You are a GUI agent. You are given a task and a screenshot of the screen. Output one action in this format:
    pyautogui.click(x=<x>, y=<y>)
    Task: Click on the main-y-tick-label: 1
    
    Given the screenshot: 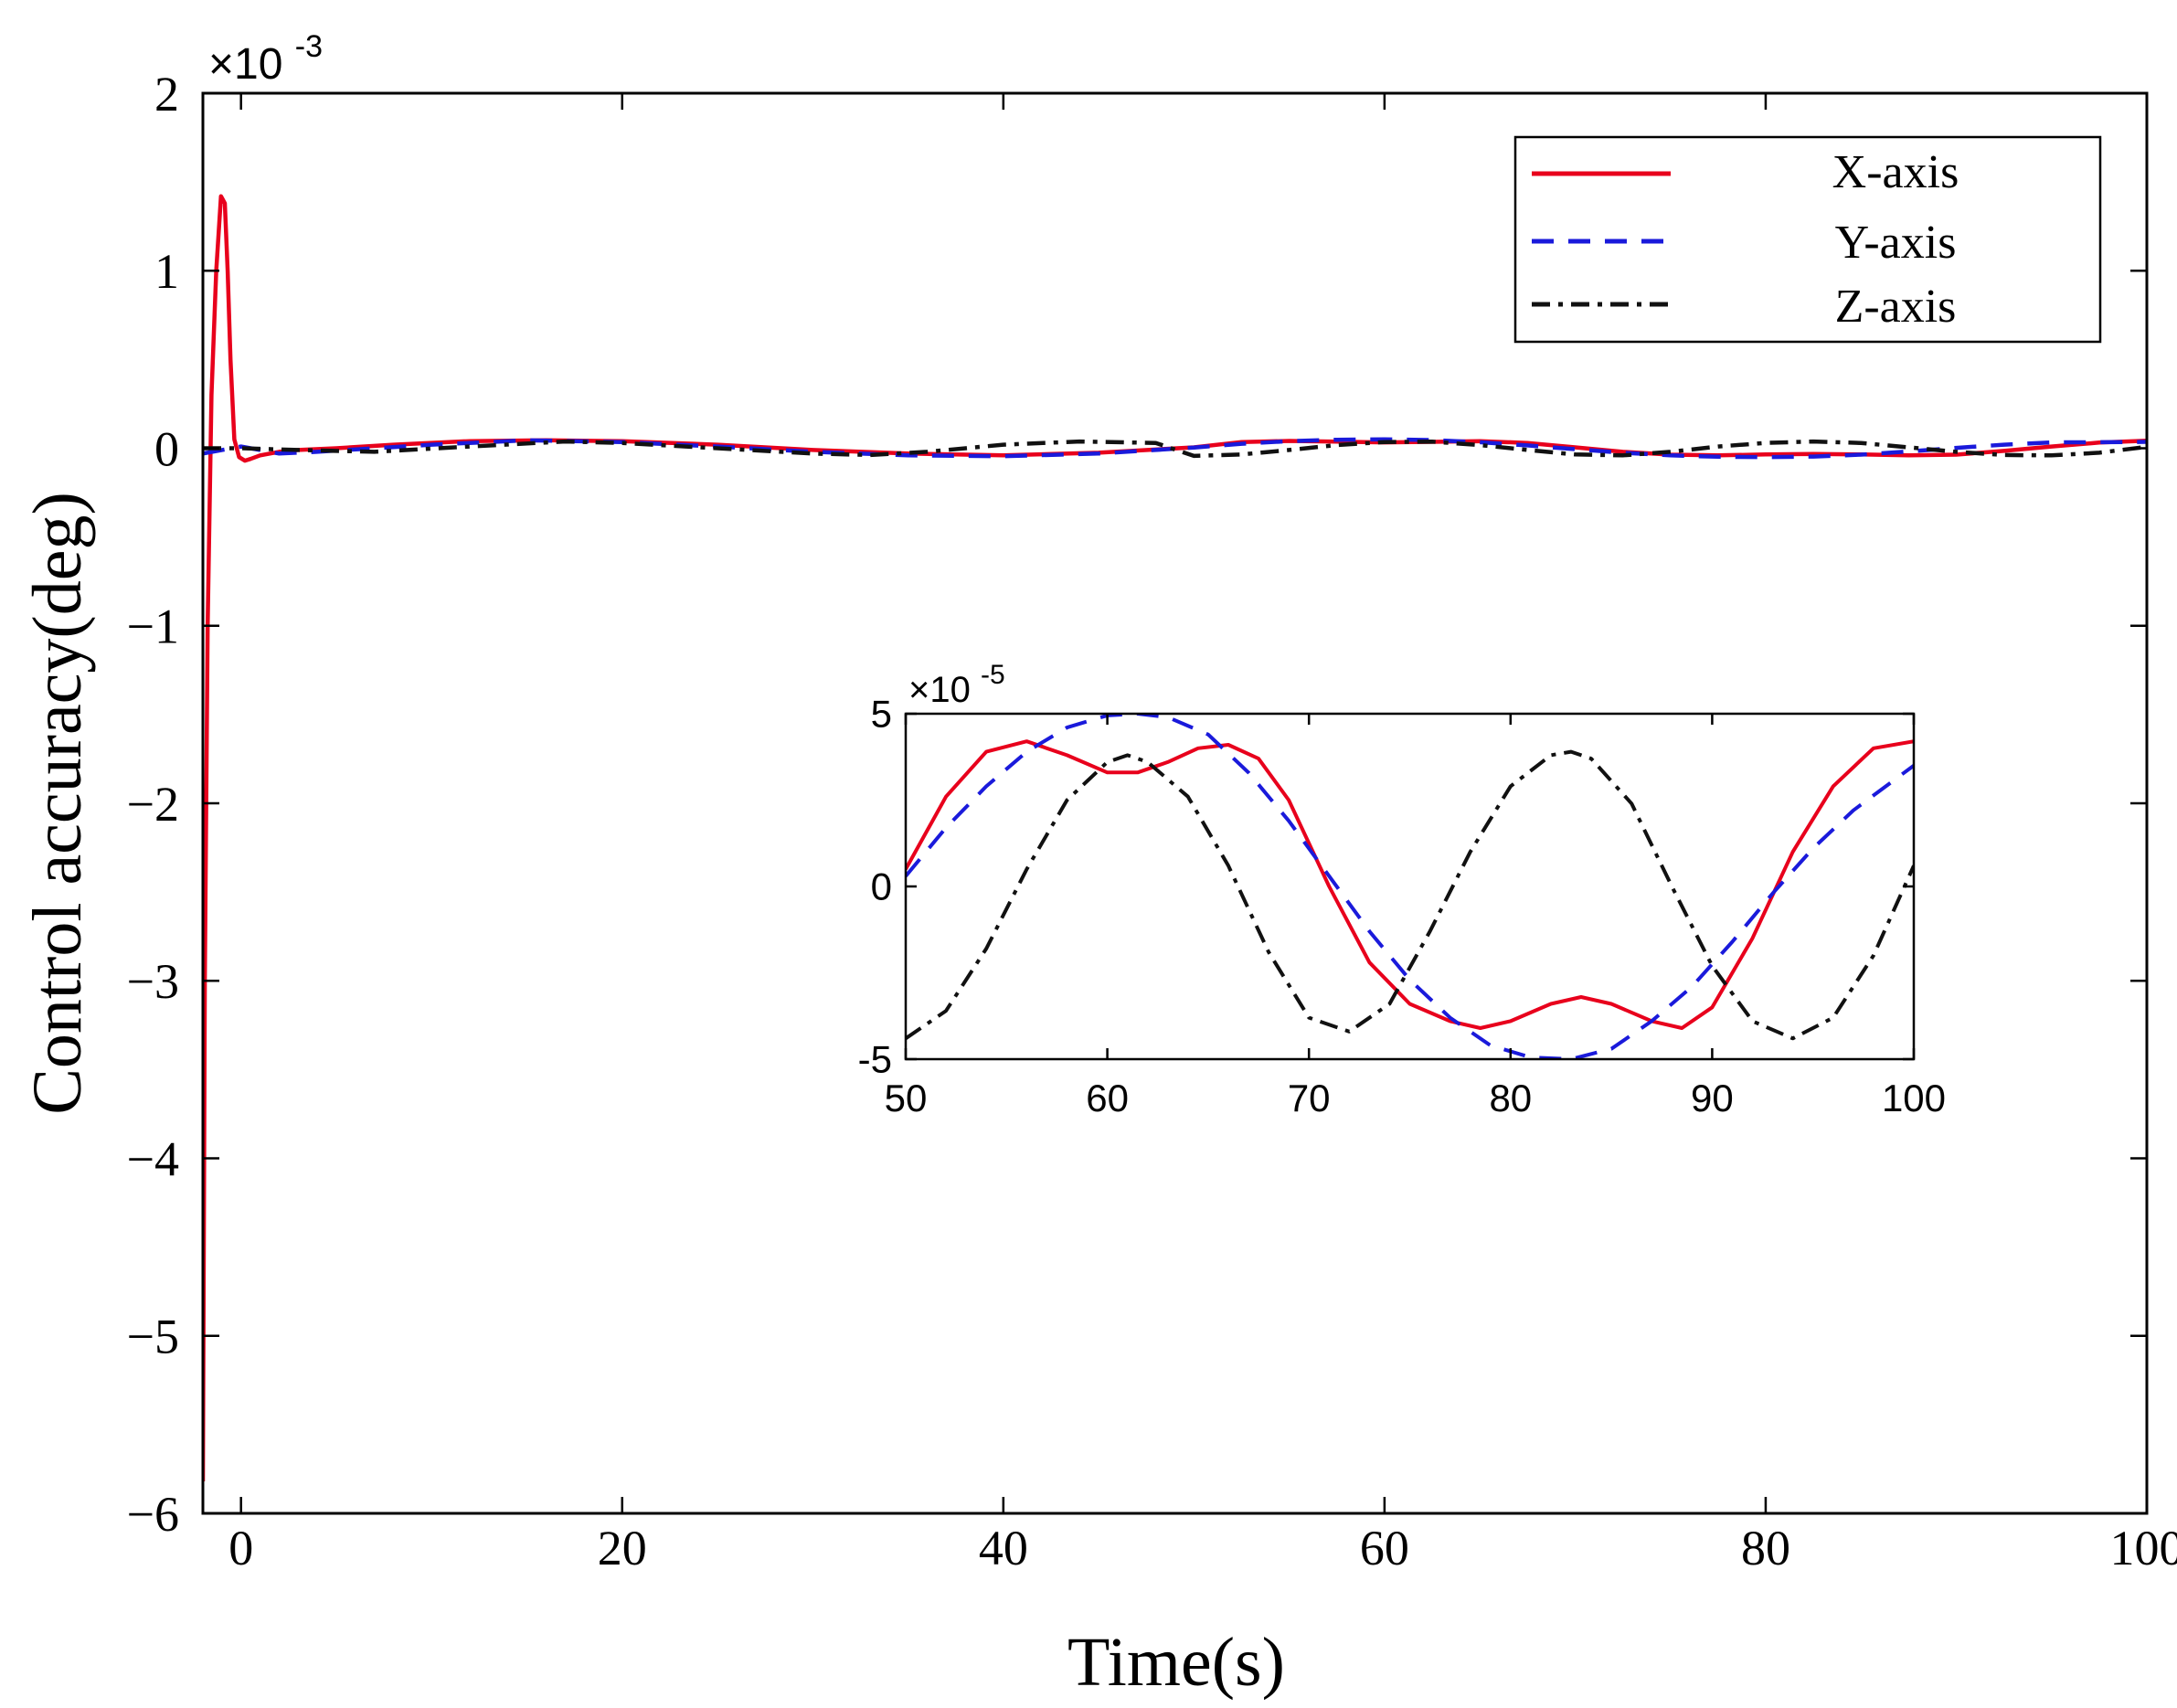 What is the action you would take?
    pyautogui.click(x=166, y=271)
    